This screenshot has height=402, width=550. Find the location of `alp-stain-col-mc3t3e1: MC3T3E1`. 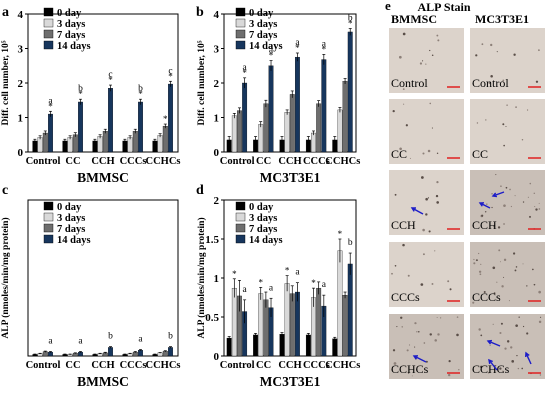

alp-stain-col-mc3t3e1: MC3T3E1 is located at coordinates (502, 19).